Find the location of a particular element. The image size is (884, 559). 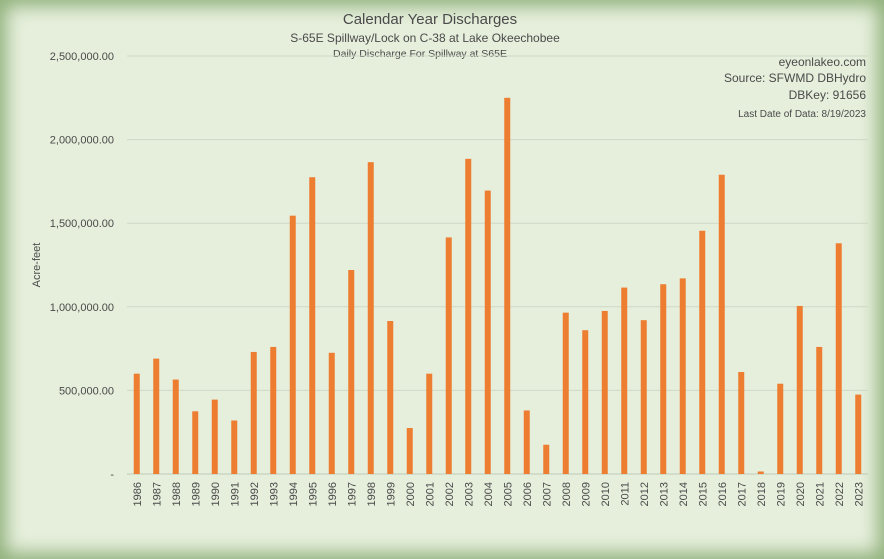

bar-2022 is located at coordinates (838, 358).